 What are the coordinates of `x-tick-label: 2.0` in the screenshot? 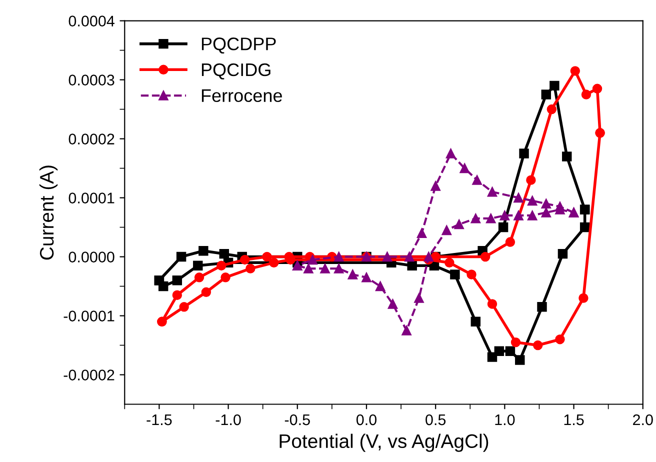 It's located at (643, 420).